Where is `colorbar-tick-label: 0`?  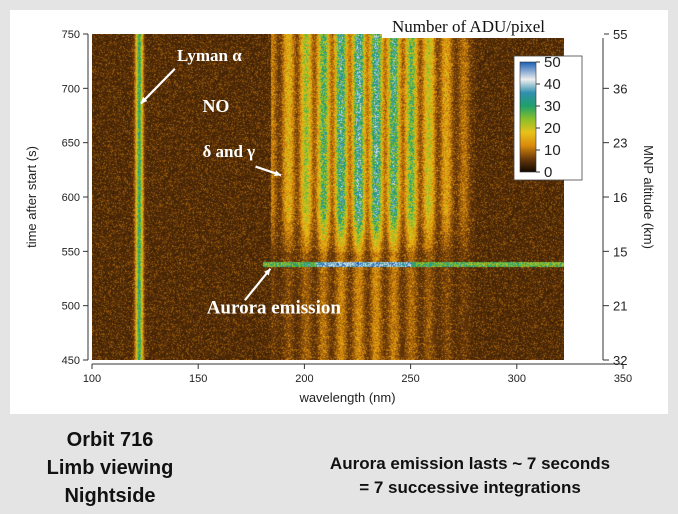 colorbar-tick-label: 0 is located at coordinates (548, 172).